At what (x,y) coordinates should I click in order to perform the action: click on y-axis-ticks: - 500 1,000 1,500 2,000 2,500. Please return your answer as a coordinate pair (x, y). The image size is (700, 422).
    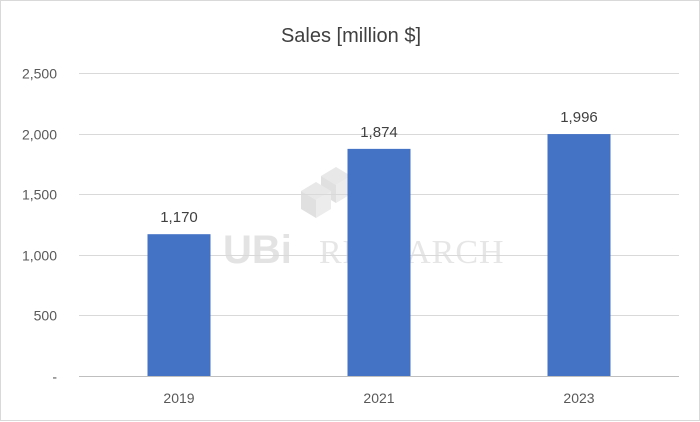
    Looking at the image, I should click on (39, 225).